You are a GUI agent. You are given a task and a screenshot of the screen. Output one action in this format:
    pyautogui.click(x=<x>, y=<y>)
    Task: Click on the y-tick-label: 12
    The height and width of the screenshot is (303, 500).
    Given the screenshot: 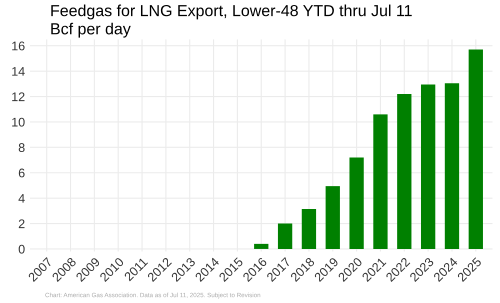 What is the action you would take?
    pyautogui.click(x=18, y=97)
    